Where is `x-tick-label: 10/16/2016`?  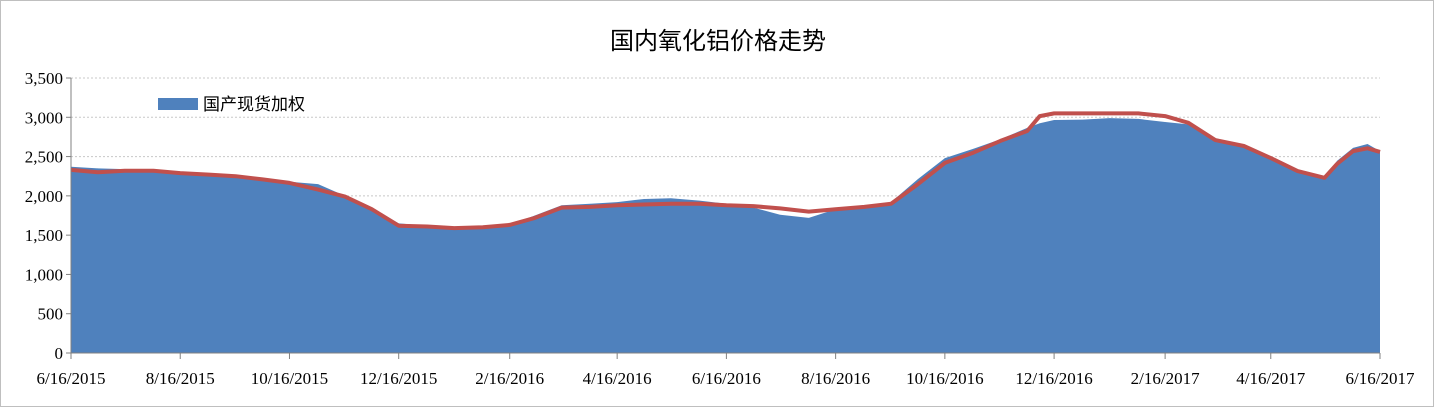
x-tick-label: 10/16/2016 is located at coordinates (944, 378).